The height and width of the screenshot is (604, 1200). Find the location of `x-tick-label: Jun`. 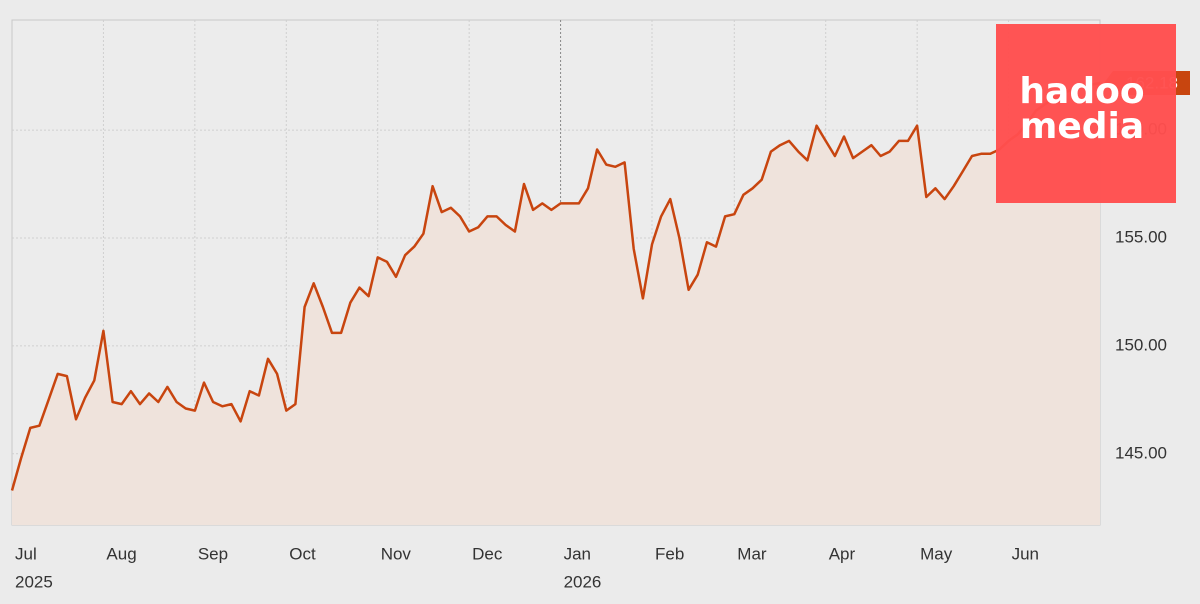

x-tick-label: Jun is located at coordinates (1025, 553).